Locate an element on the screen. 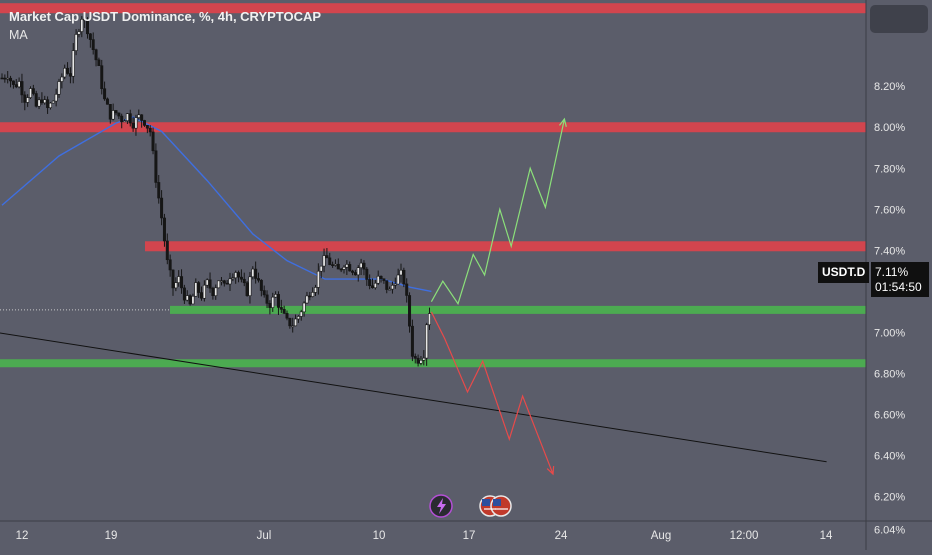  us-flag-canton-shape is located at coordinates (497, 502).